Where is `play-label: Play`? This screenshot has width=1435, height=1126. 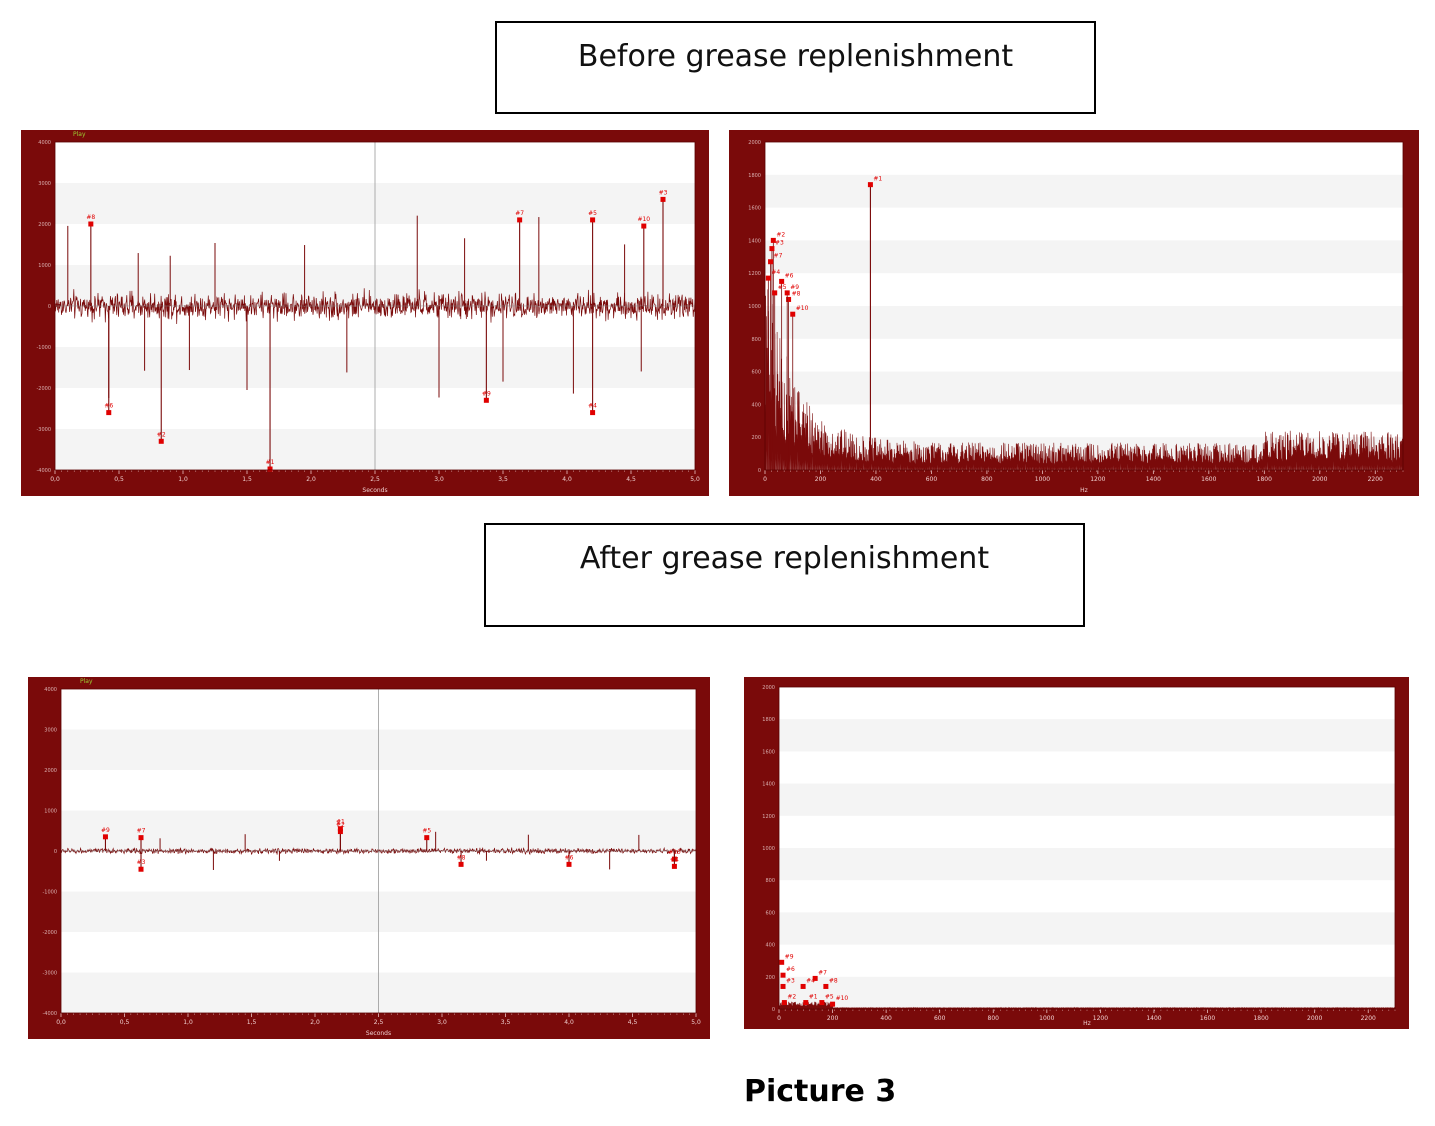
play-label: Play is located at coordinates (79, 134).